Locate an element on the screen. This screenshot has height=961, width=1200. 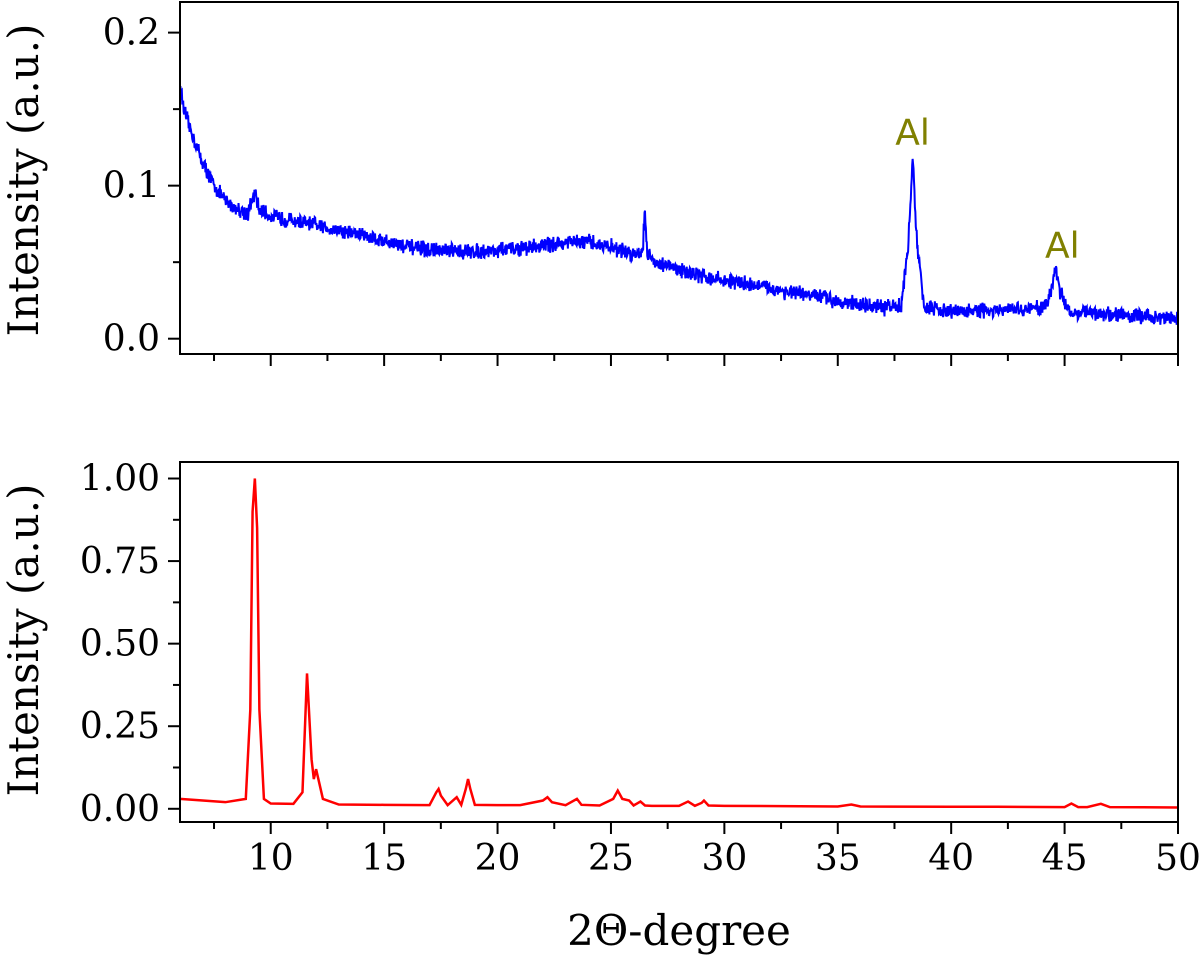
bottom-x-tick-label: 20 is located at coordinates (498, 858).